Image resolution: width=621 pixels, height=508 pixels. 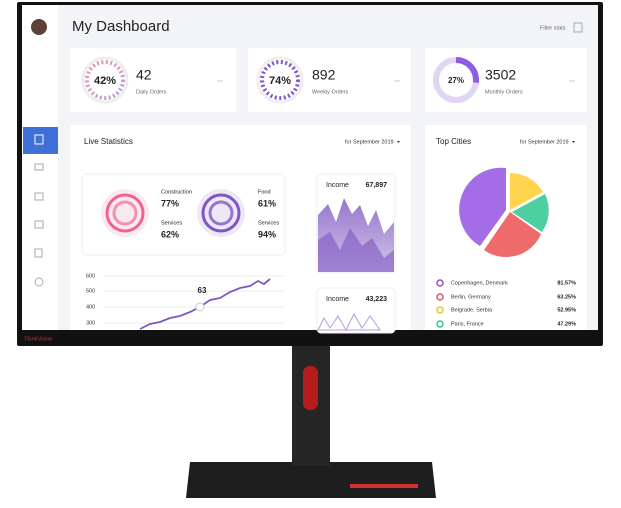 What do you see at coordinates (384, 486) in the screenshot?
I see `base-accent` at bounding box center [384, 486].